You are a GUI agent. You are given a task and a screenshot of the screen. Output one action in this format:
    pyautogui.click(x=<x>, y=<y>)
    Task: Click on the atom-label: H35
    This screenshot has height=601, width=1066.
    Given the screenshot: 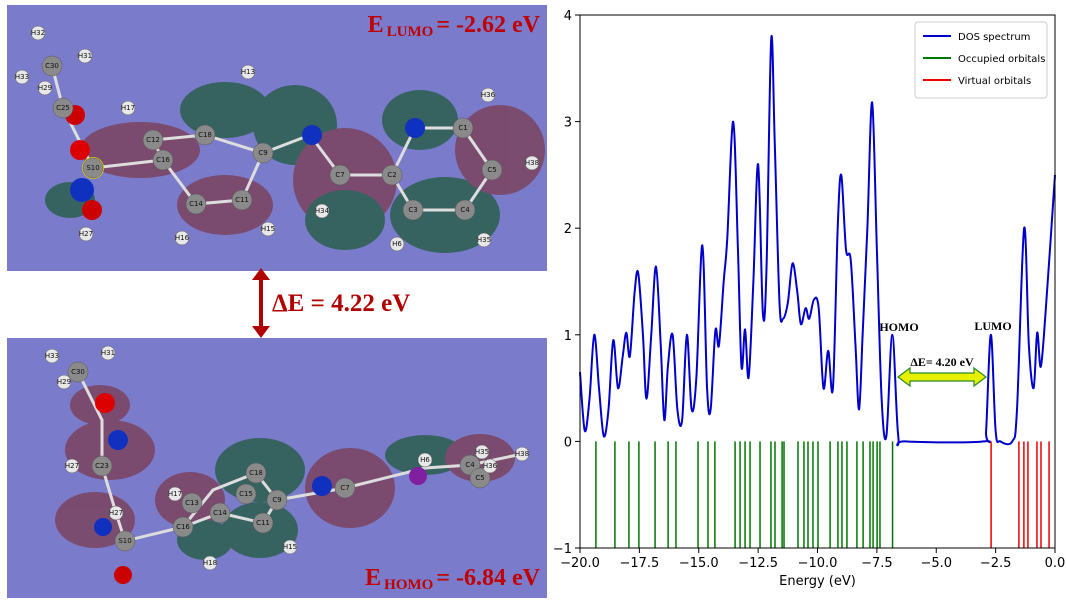 What is the action you would take?
    pyautogui.click(x=484, y=240)
    